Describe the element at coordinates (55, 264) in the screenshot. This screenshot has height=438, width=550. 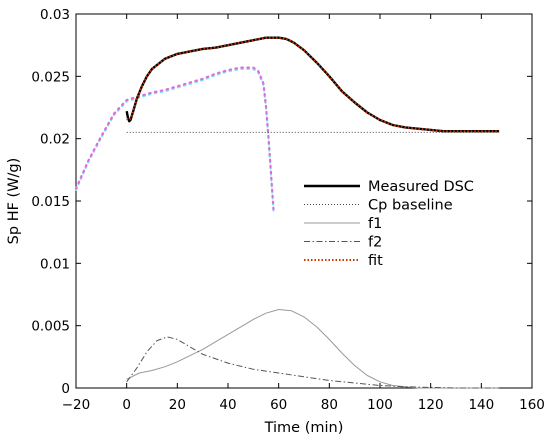
I see `y-tick-label: 0.01` at that location.